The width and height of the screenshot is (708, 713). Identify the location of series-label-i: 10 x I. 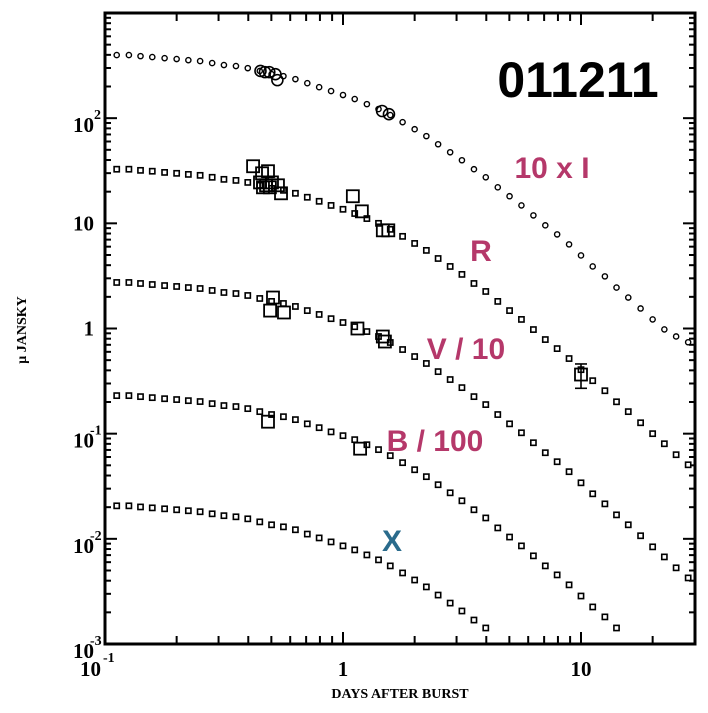
(551, 168).